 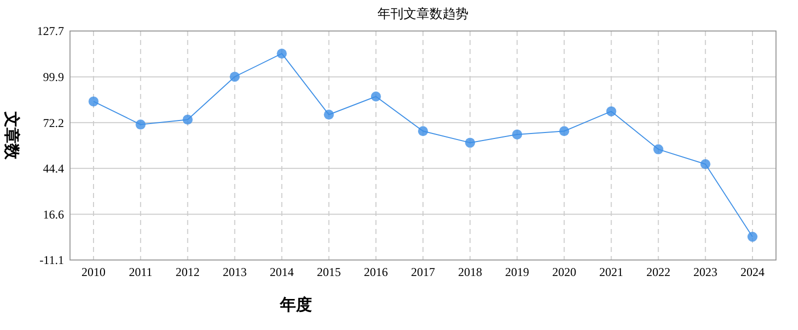 What do you see at coordinates (611, 272) in the screenshot?
I see `x-tick-label: 2021` at bounding box center [611, 272].